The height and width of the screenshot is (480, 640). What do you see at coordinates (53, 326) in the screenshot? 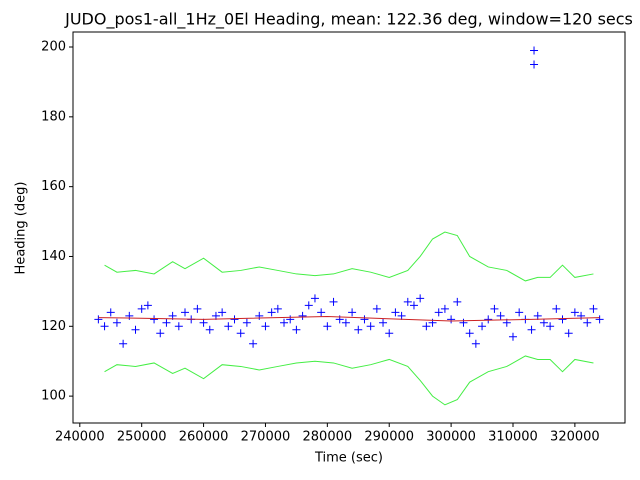
I see `y-tick-label: 120` at bounding box center [53, 326].